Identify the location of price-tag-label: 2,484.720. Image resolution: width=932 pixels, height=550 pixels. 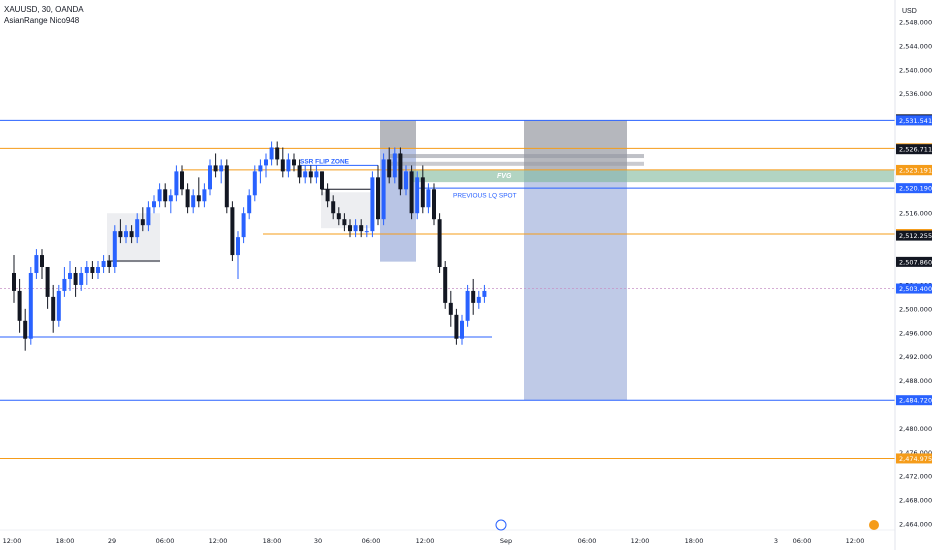
(915, 401).